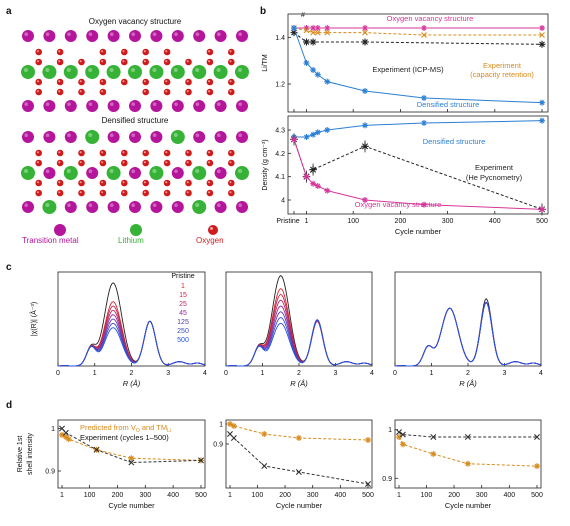 This screenshot has width=570, height=526. What do you see at coordinates (468, 383) in the screenshot?
I see `x-axis-label: R (Å)` at bounding box center [468, 383].